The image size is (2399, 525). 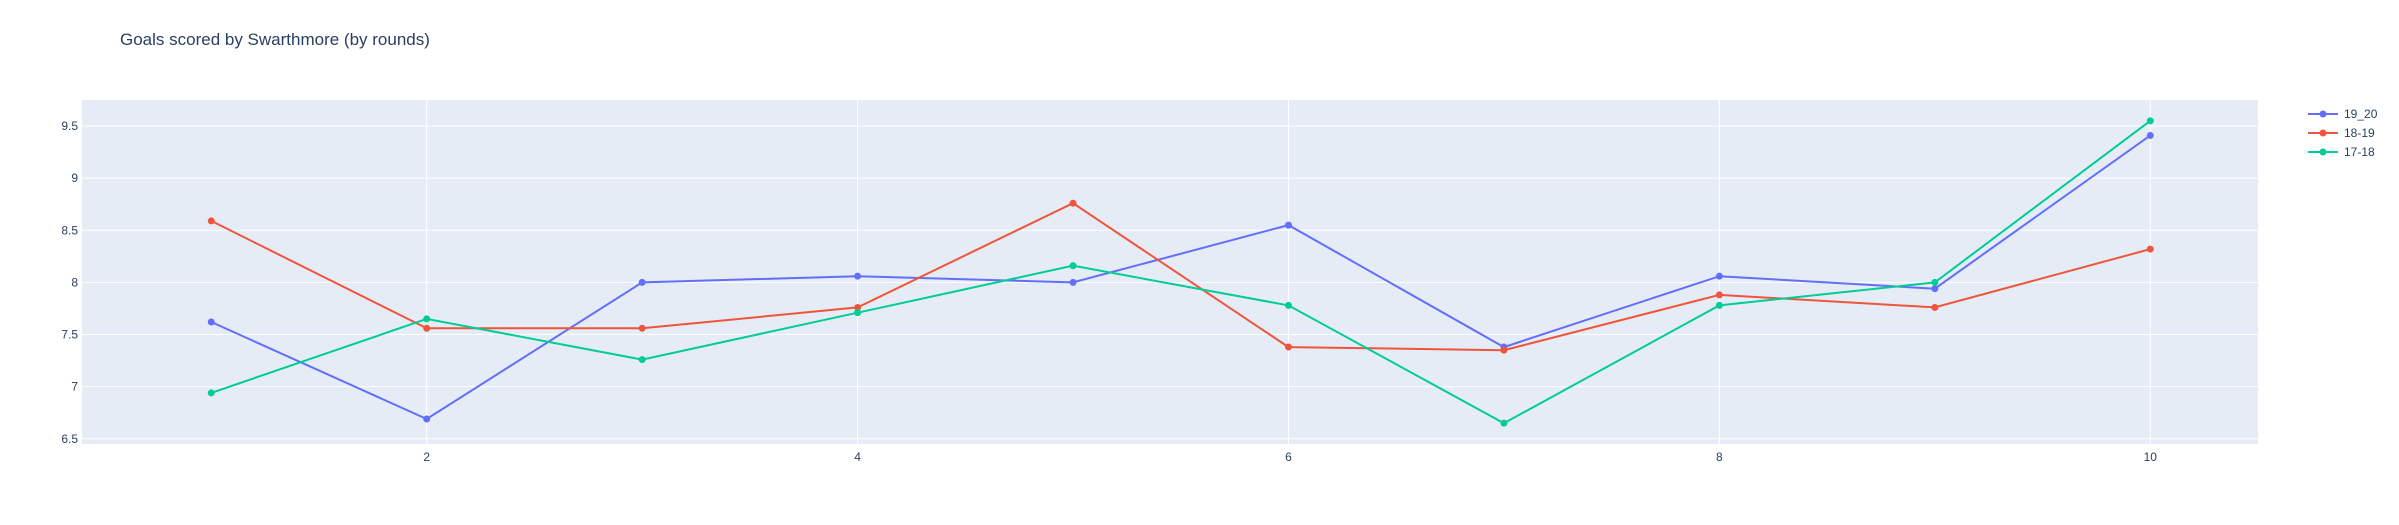 What do you see at coordinates (69, 230) in the screenshot?
I see `y-tick-label: 8.5` at bounding box center [69, 230].